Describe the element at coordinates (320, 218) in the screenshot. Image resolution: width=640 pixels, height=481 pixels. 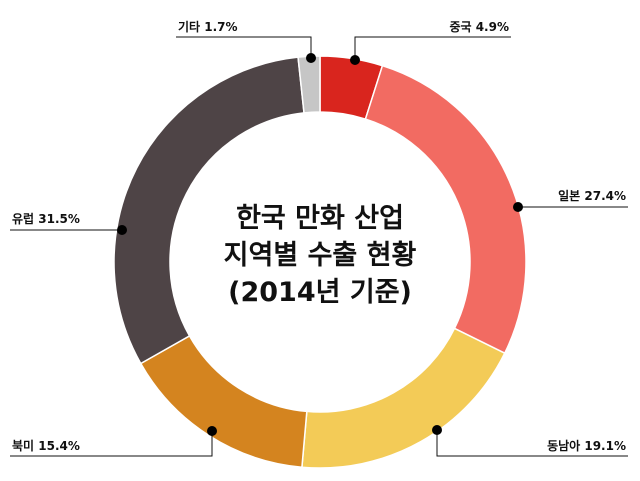
I see `chart-title-line-1: 한국 만화 산업` at that location.